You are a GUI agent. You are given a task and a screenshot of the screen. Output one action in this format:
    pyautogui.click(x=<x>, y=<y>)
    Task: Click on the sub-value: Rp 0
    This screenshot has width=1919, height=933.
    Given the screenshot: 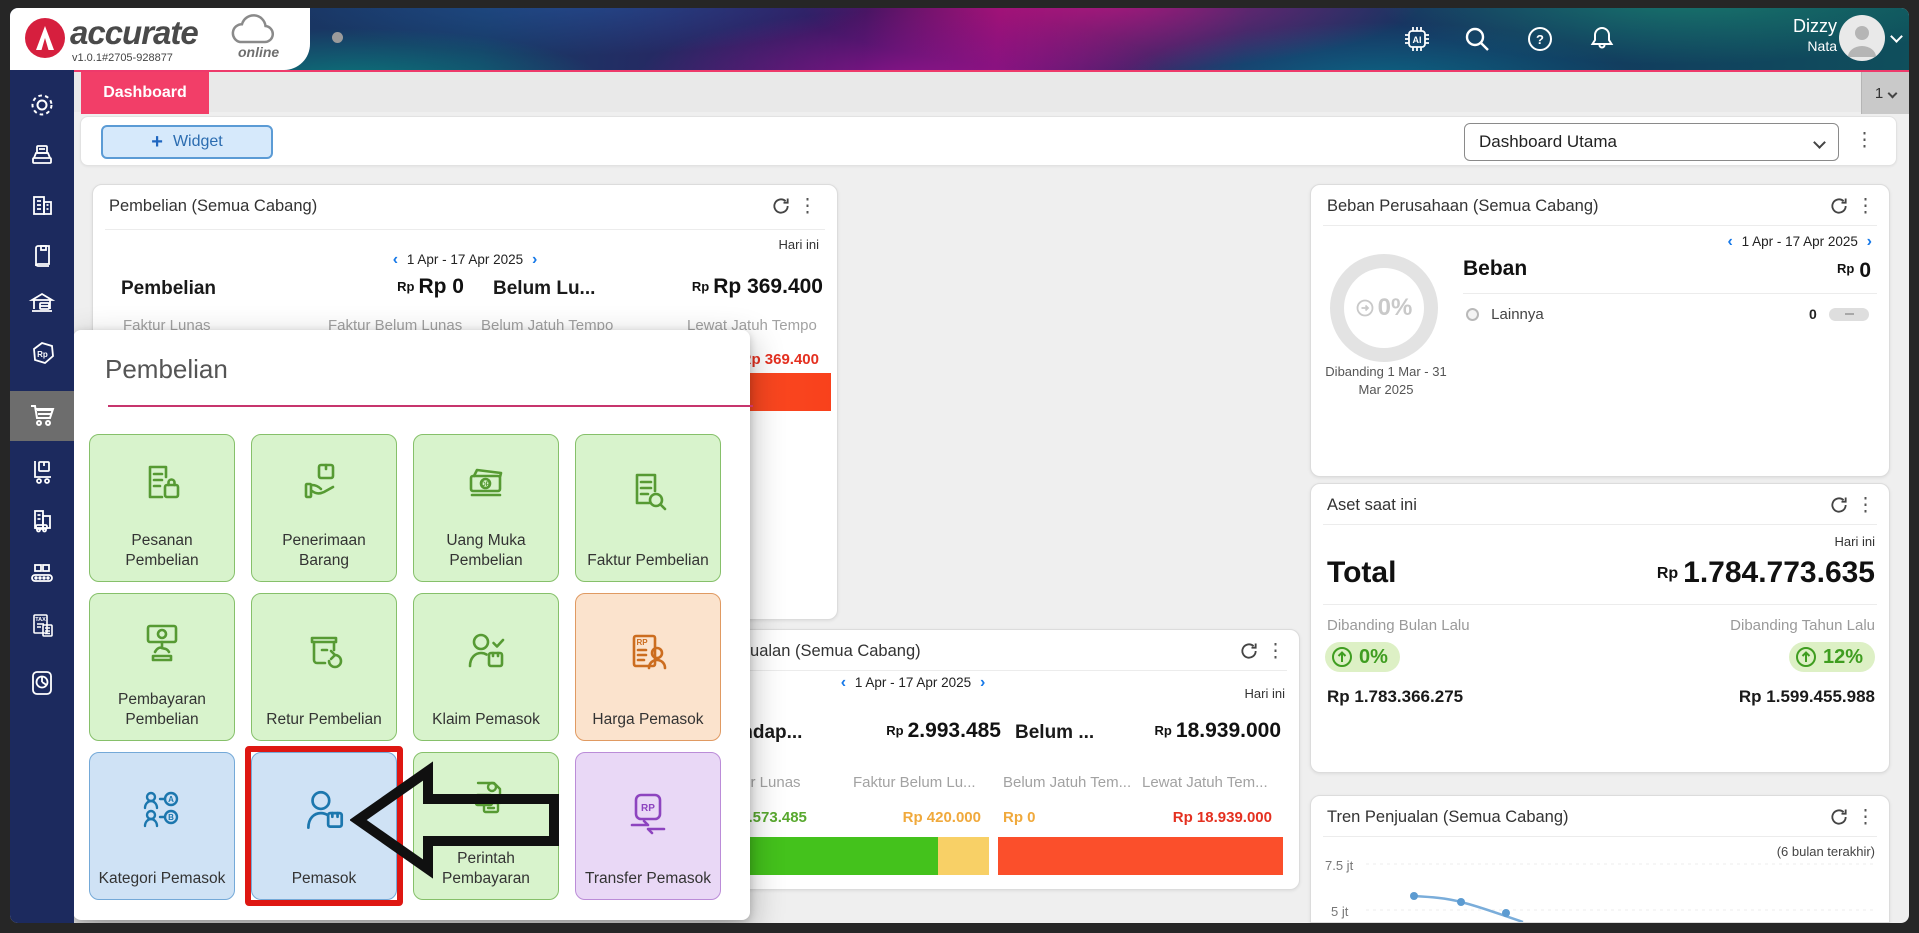 What is the action you would take?
    pyautogui.click(x=1019, y=817)
    